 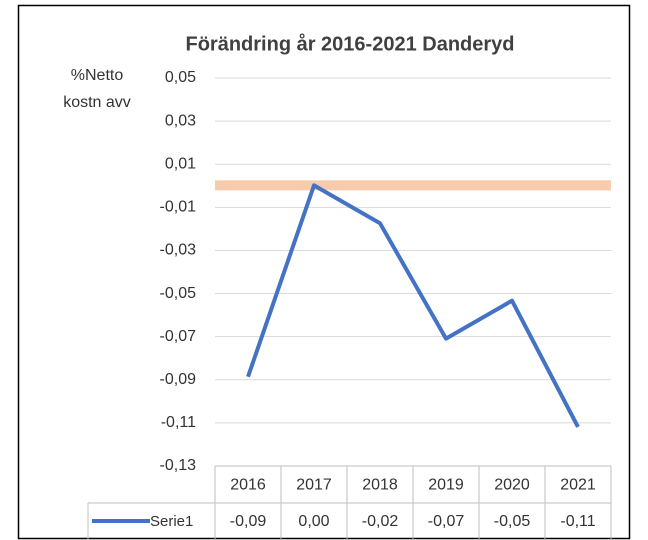 I want to click on x-tick-label: 2019, so click(x=446, y=485).